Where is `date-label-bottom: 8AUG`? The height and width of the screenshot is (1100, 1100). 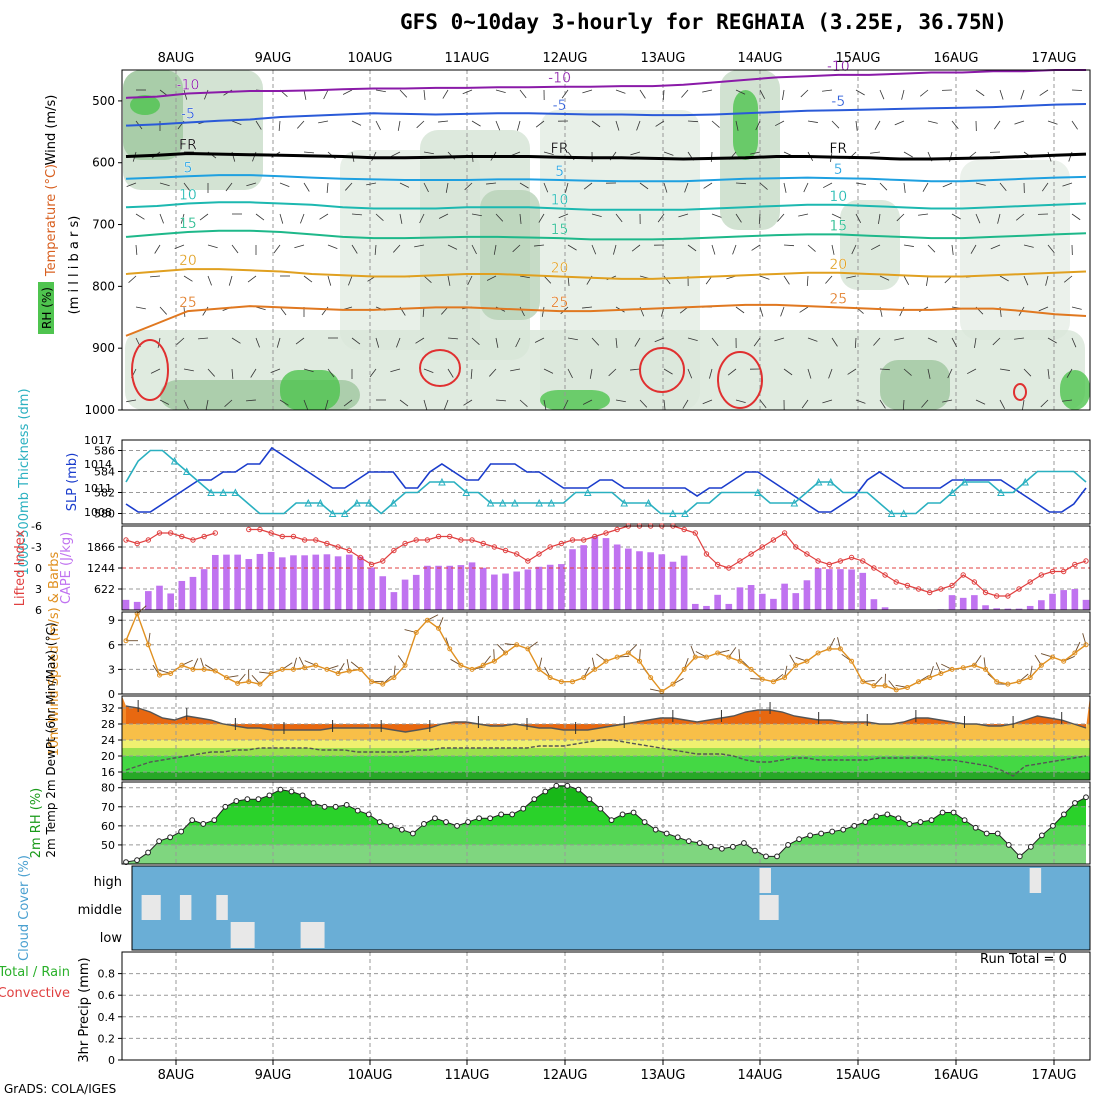 date-label-bottom: 8AUG is located at coordinates (176, 1075).